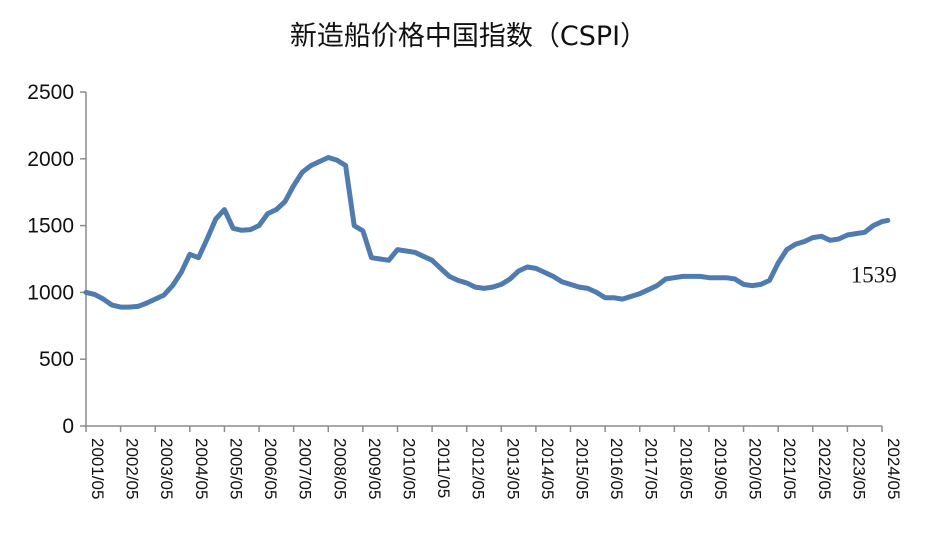 The height and width of the screenshot is (554, 937). What do you see at coordinates (270, 468) in the screenshot?
I see `x-tick-label: 2006/05` at bounding box center [270, 468].